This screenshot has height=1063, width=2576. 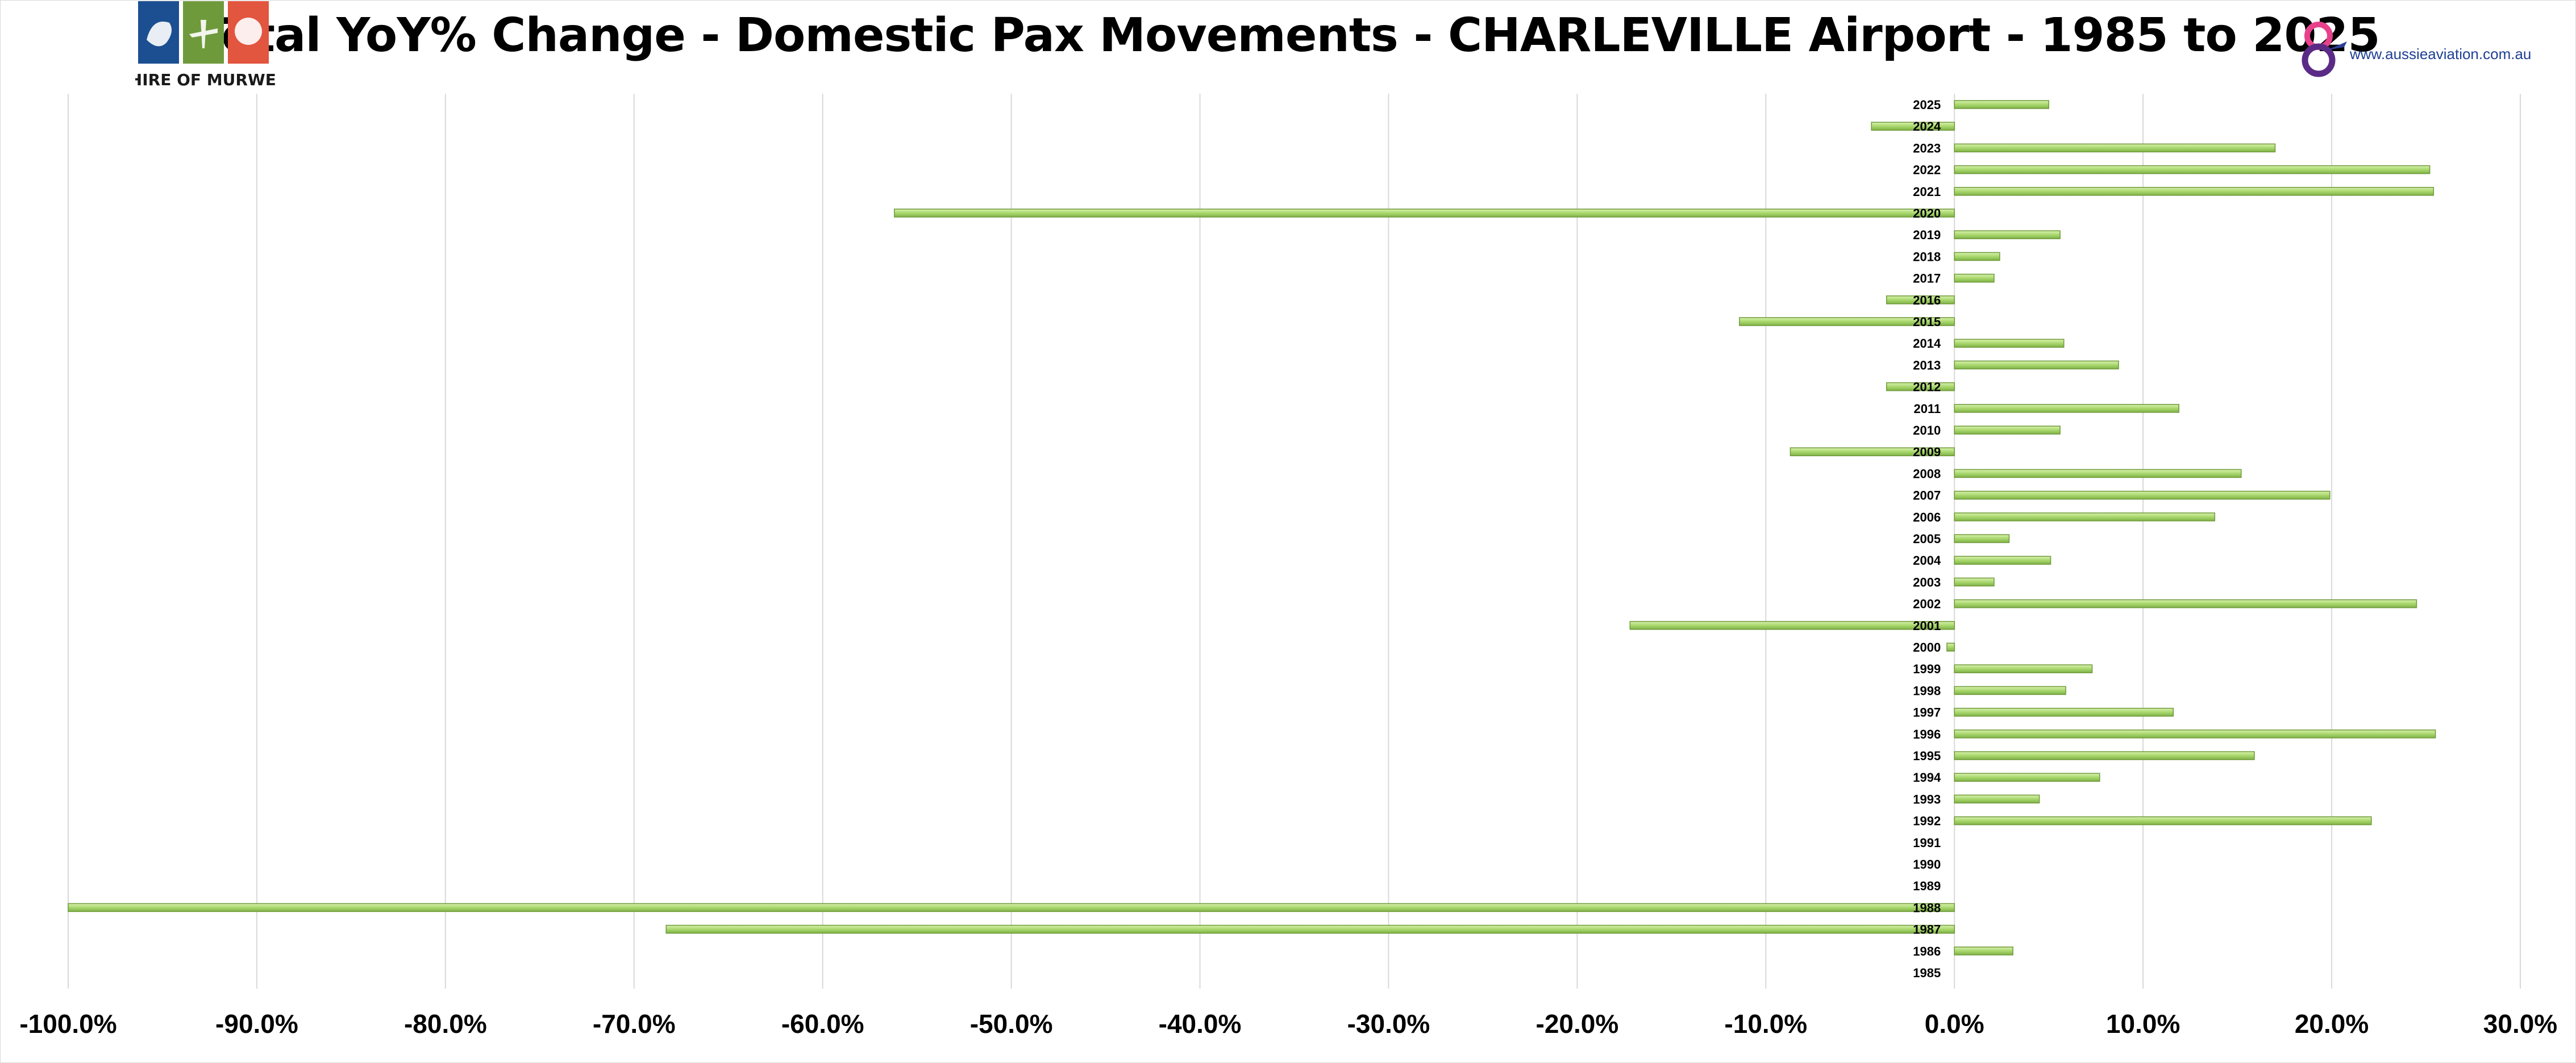 I want to click on category-label-2003: 2003, so click(x=1927, y=582).